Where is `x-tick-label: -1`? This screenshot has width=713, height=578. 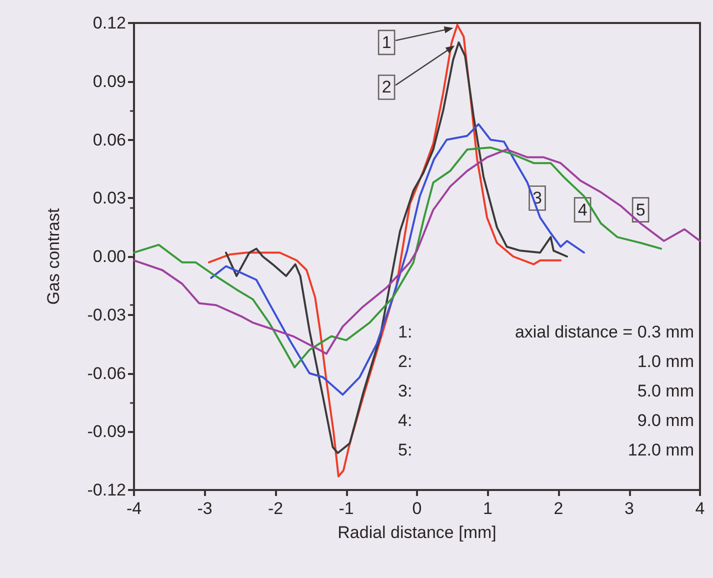
x-tick-label: -1 is located at coordinates (346, 508).